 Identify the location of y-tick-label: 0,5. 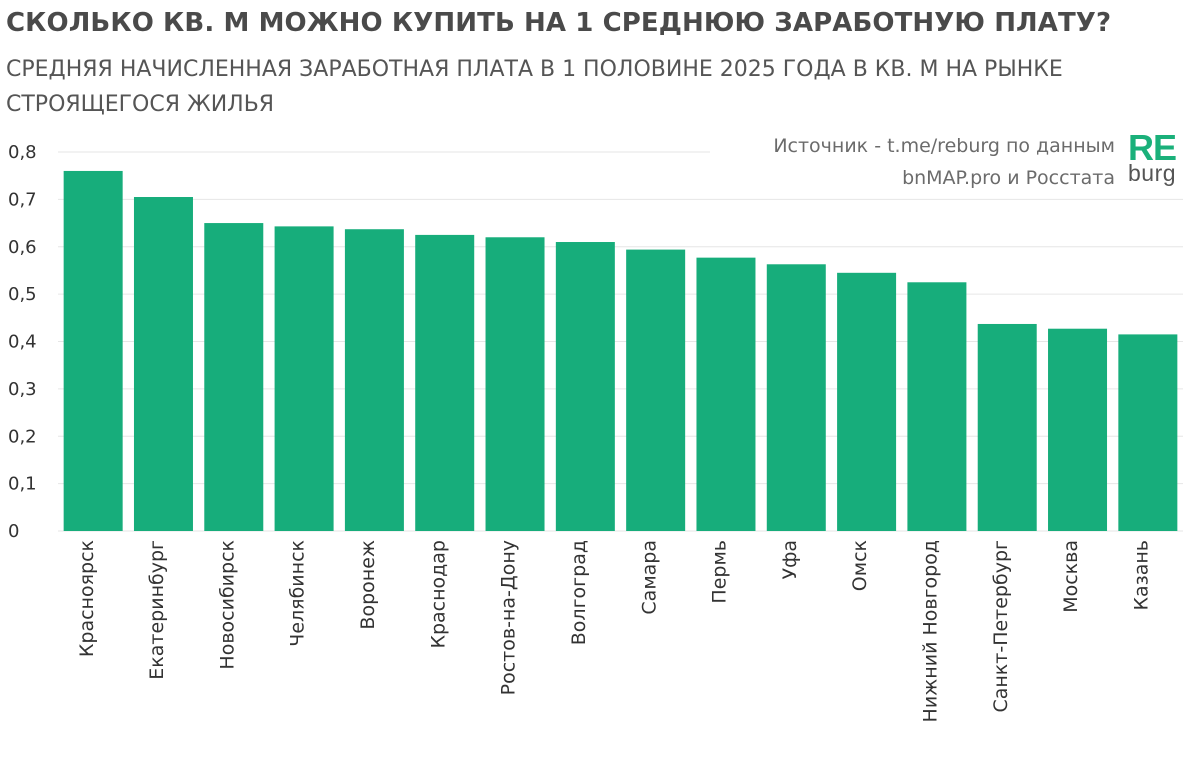
(22, 294).